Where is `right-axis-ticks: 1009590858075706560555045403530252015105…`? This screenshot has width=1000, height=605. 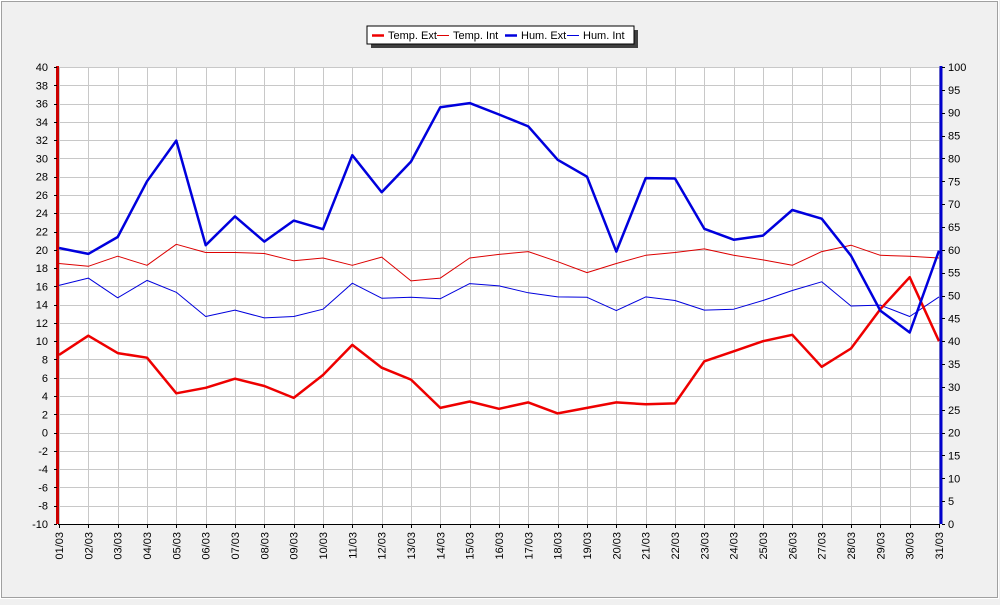 right-axis-ticks: 1009590858075706560555045403530252015105… is located at coordinates (954, 296).